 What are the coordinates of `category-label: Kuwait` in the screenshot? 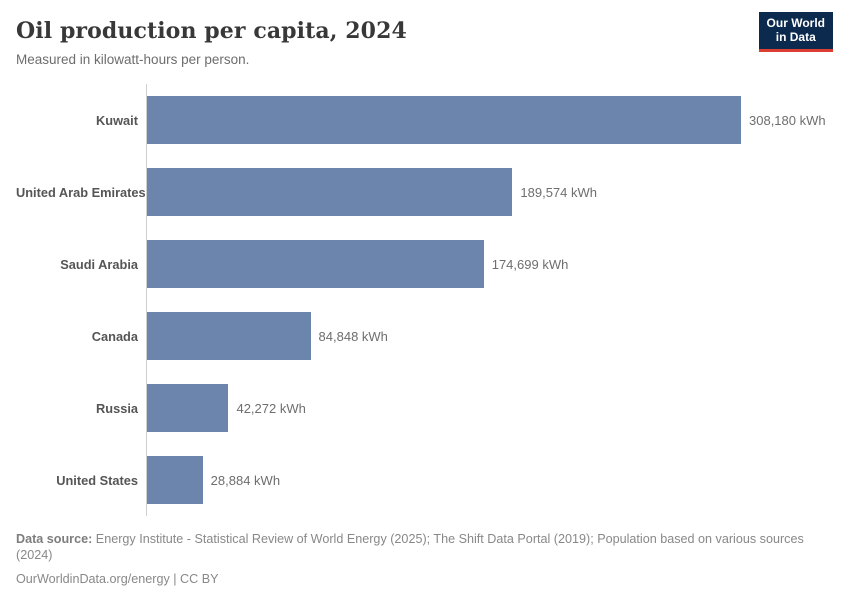 It's located at (117, 120).